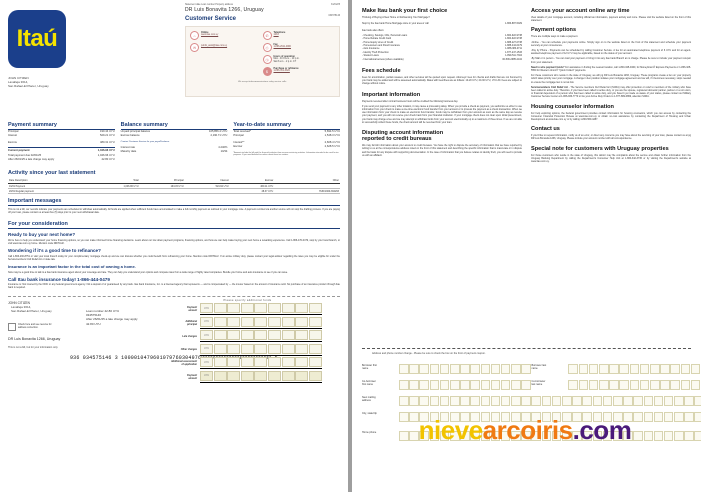  I want to click on contact-value: 1-866-2911-4900, so click(282, 47).